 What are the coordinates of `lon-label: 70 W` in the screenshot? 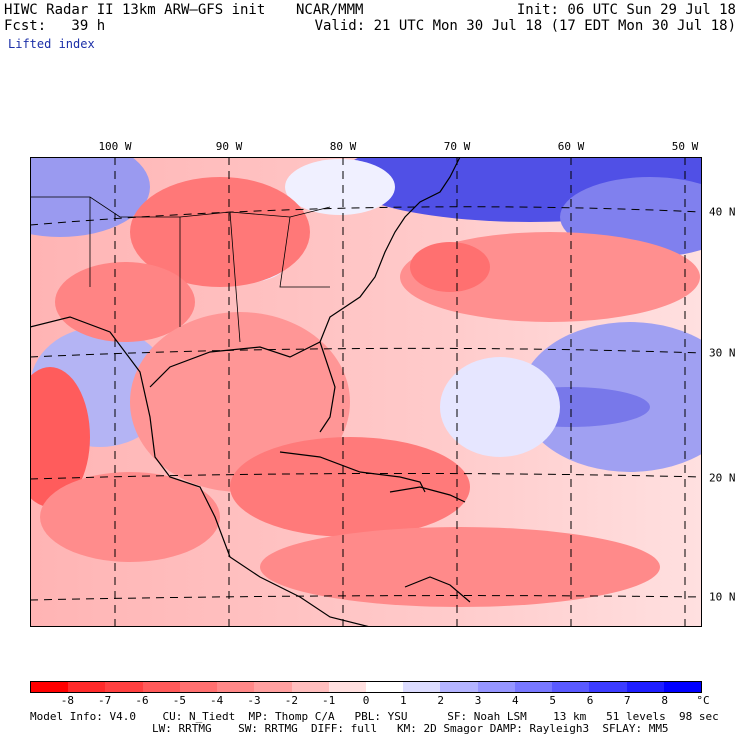 It's located at (457, 146).